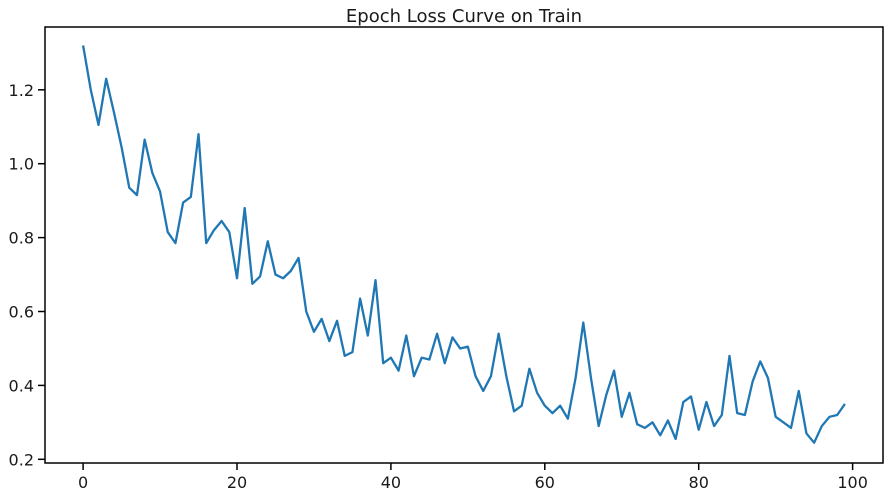  I want to click on x-tick-label: 40, so click(391, 482).